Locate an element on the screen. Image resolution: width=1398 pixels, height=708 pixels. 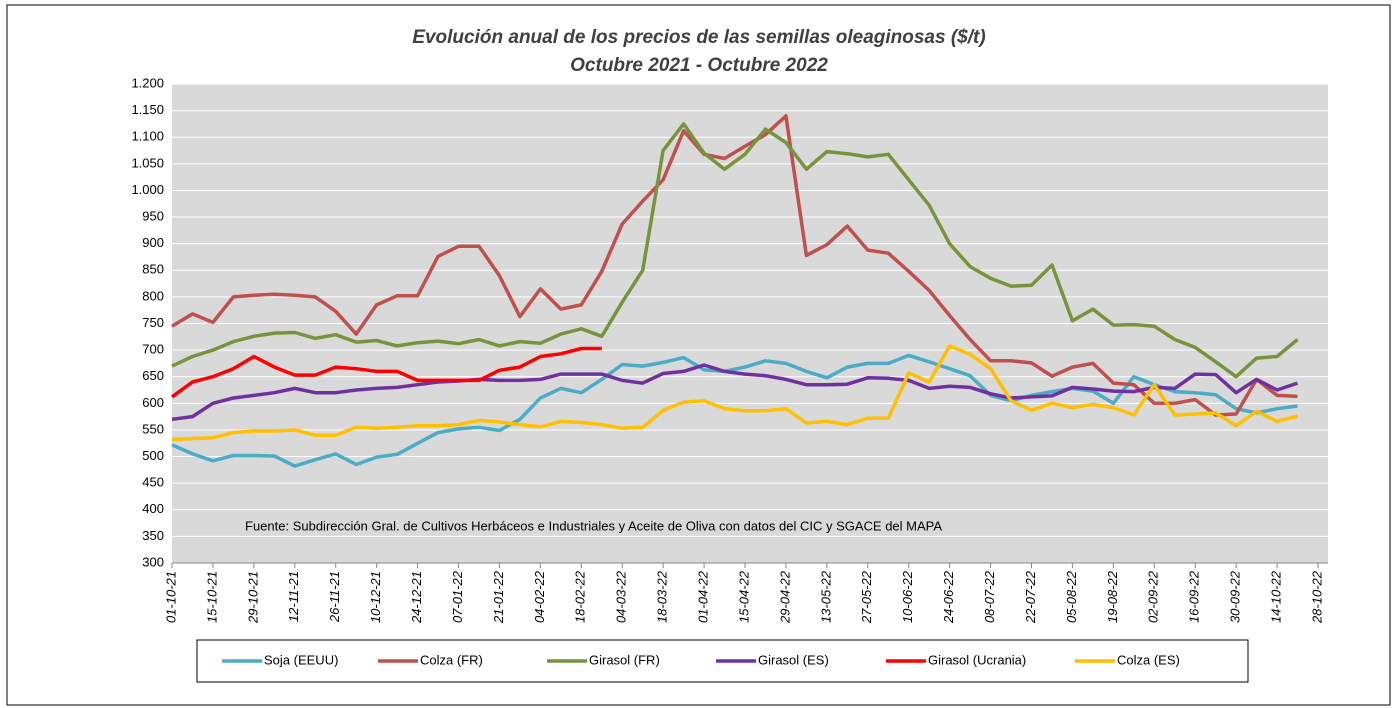
y-tick-label: 1.150 is located at coordinates (147, 109).